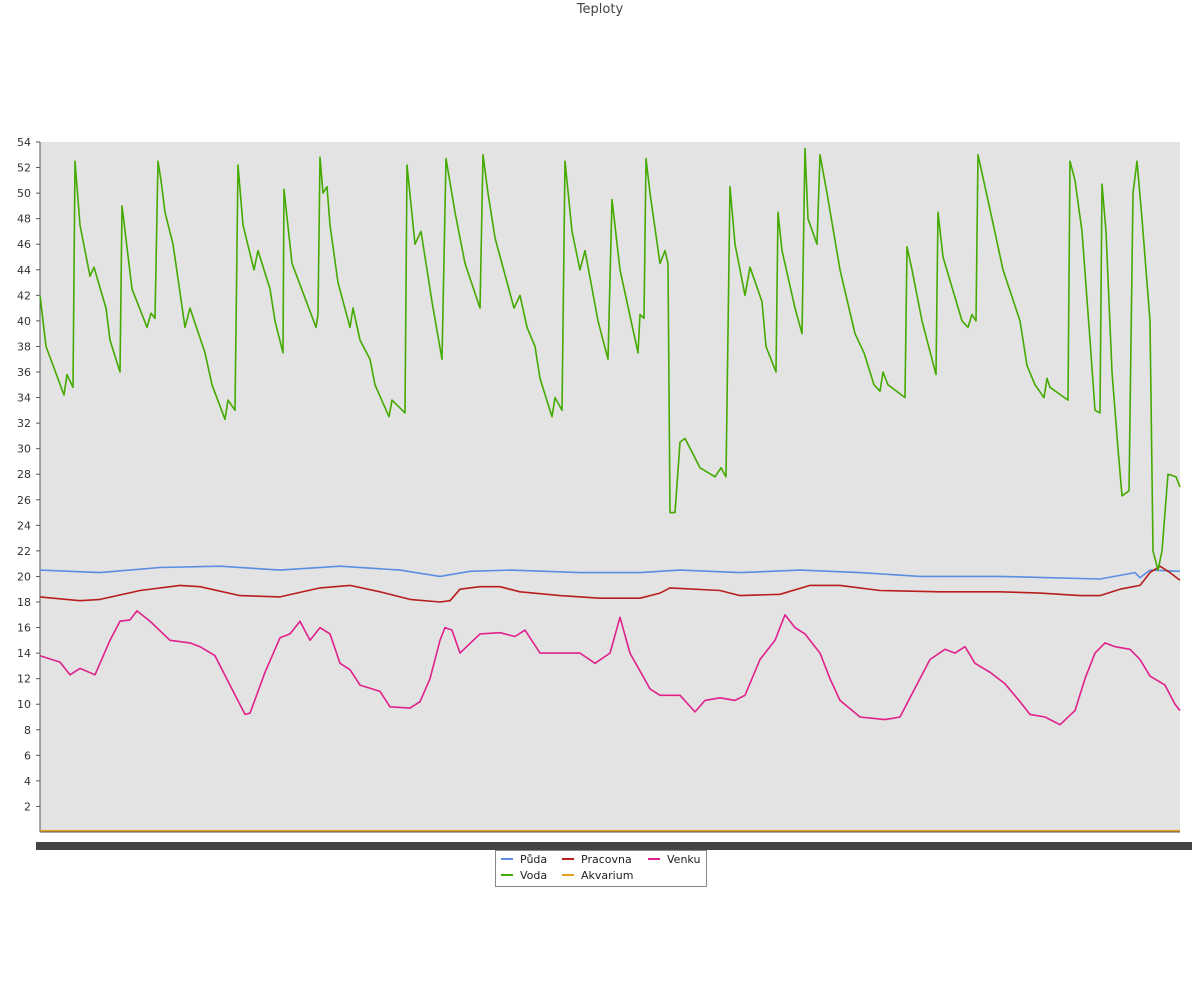 This screenshot has width=1200, height=1000. I want to click on y-tick-label: 20, so click(24, 576).